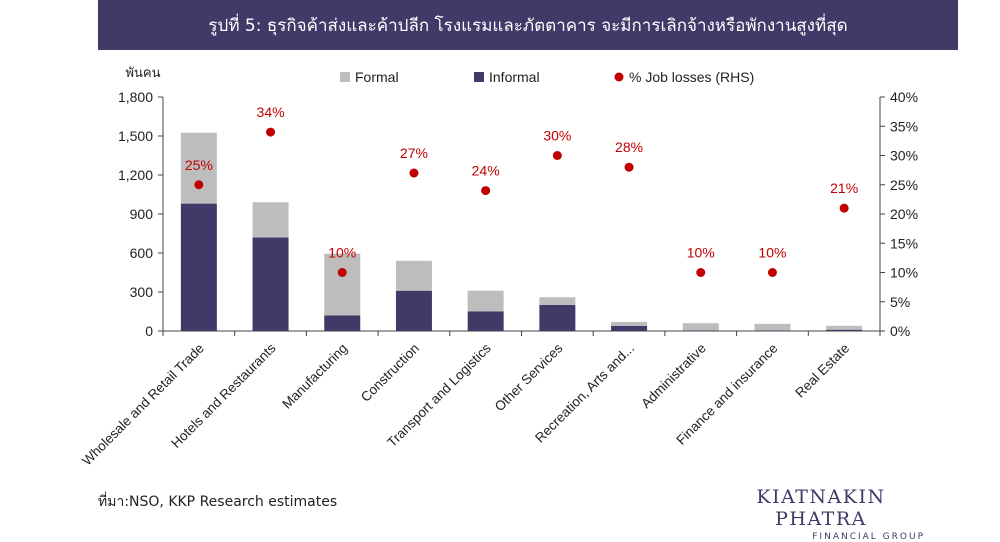 The width and height of the screenshot is (1000, 542). I want to click on brand-logo: KIATNAKIN PHATRA FINANCIAL GROUP, so click(821, 514).